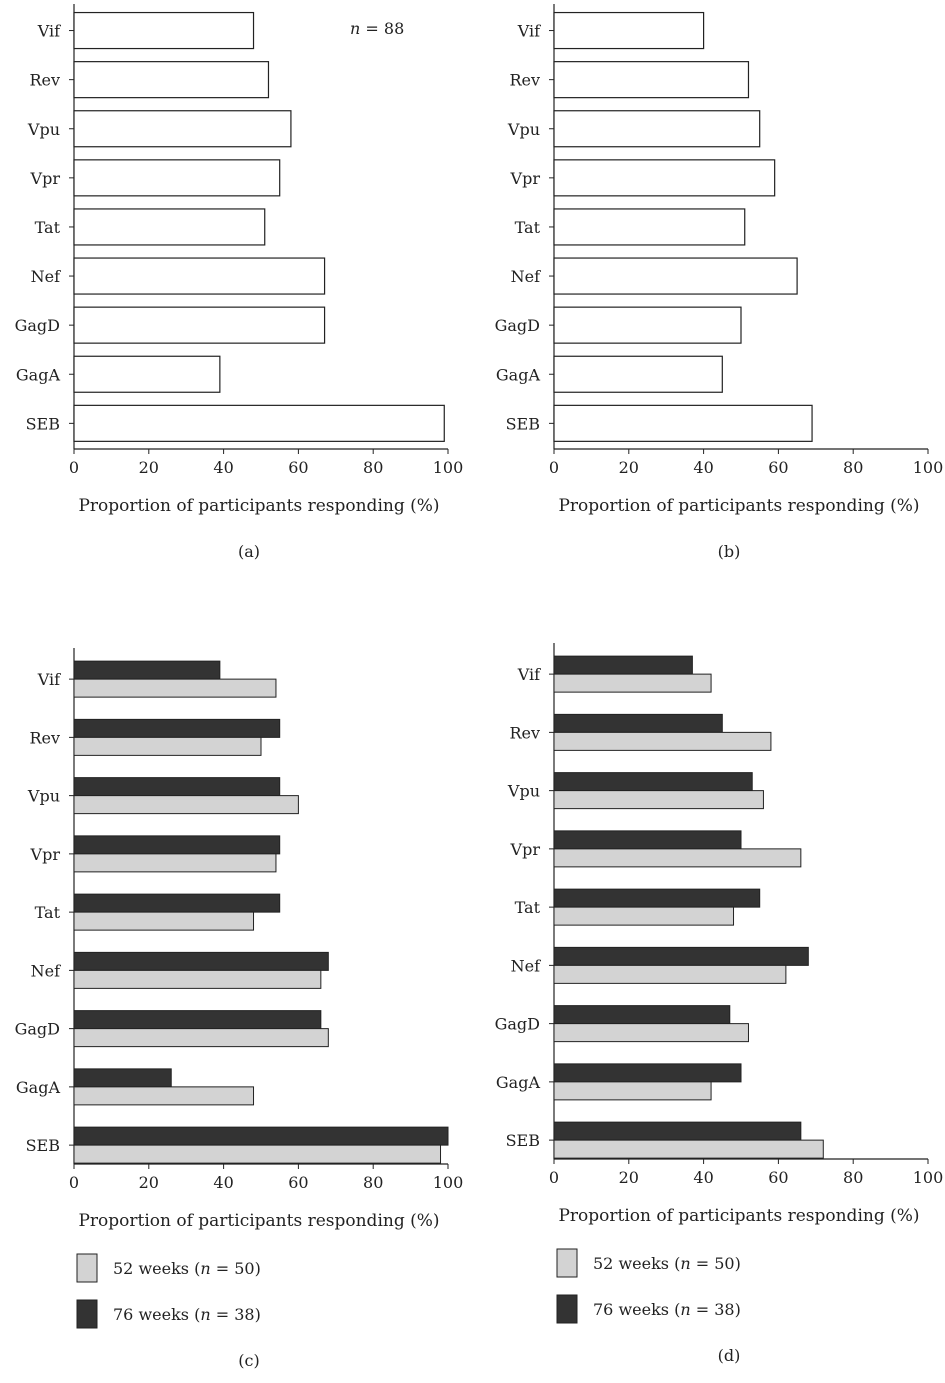 The image size is (945, 1383). I want to click on legend-label: 76 weeks (n = 38), so click(667, 1309).